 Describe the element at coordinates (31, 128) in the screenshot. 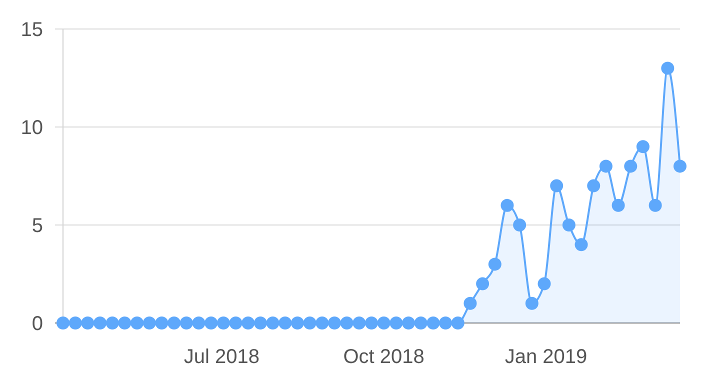

I see `y-tick-label: 10` at that location.